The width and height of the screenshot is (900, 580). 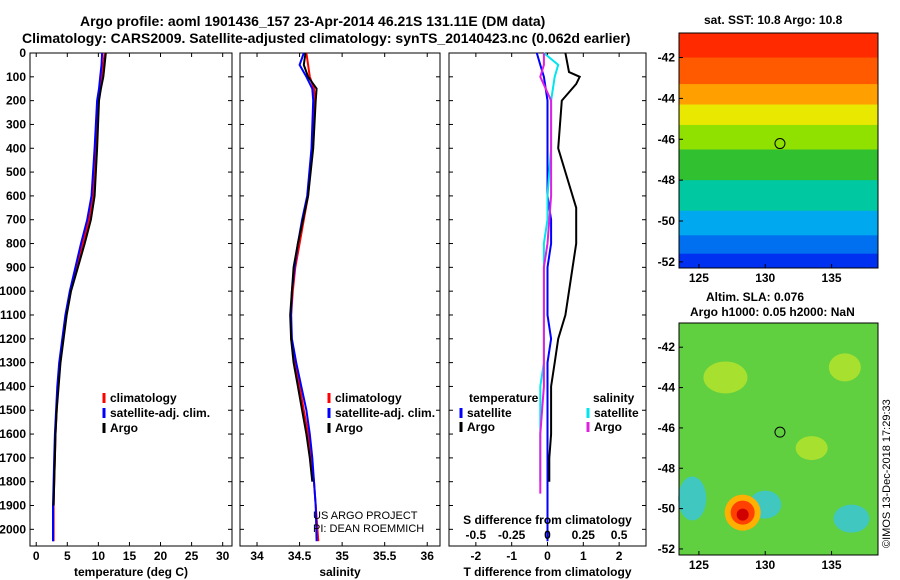 I want to click on legend-label: climatology, so click(x=143, y=398).